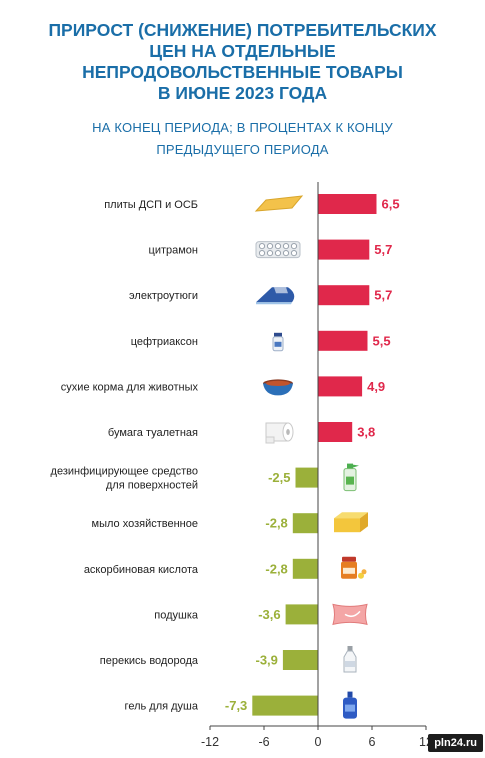  Describe the element at coordinates (350, 659) in the screenshot. I see `bottle-icon` at that location.